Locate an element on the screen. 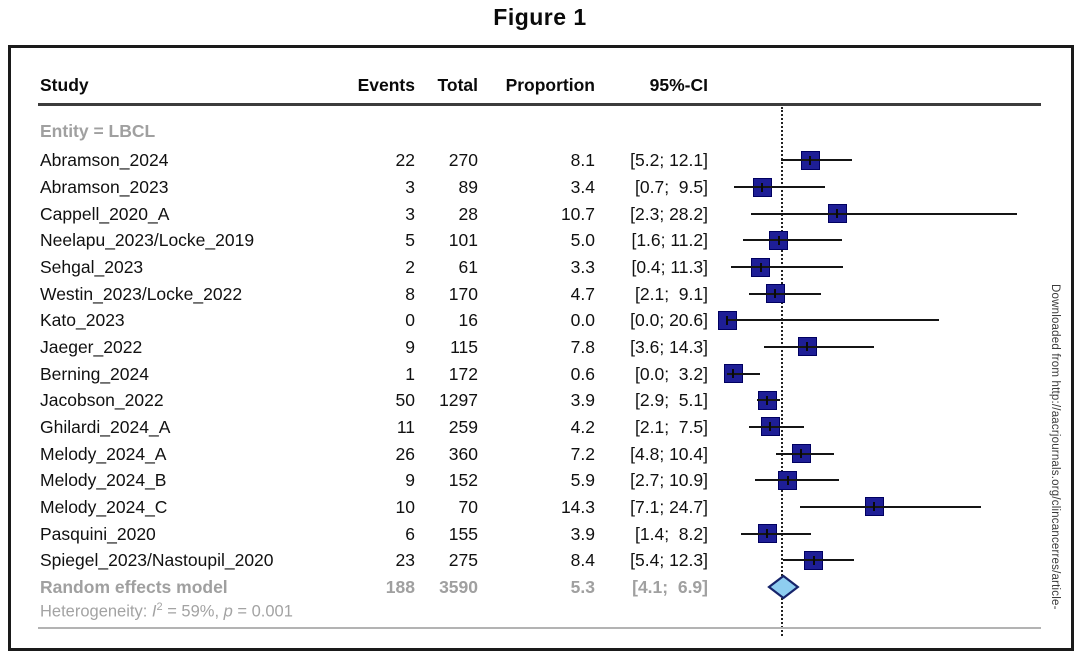  column-header-ci: 95%-CI is located at coordinates (678, 85).